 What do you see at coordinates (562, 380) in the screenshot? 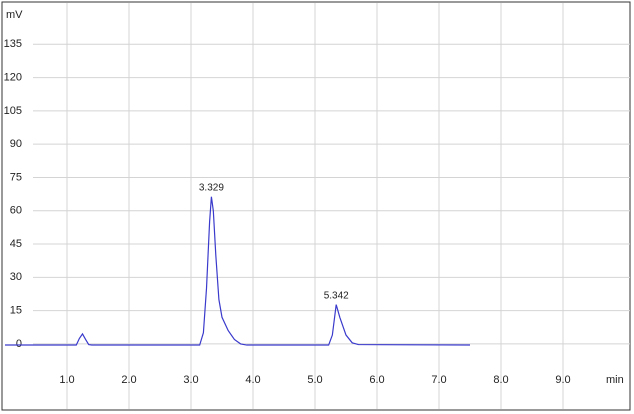
I see `x-tick-label: 9.0` at bounding box center [562, 380].